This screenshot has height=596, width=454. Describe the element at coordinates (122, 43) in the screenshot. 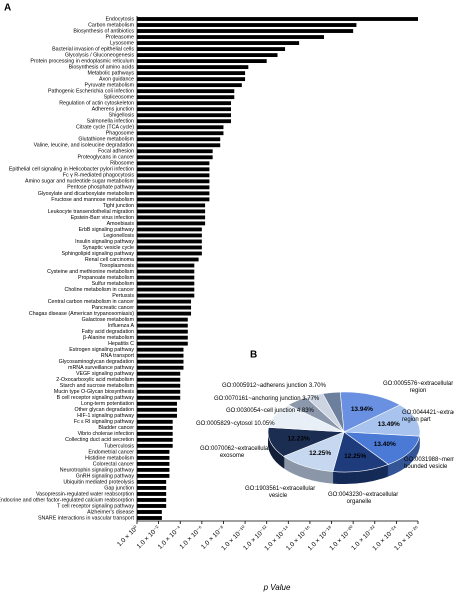

I see `y-tick-label: Lysosome` at that location.